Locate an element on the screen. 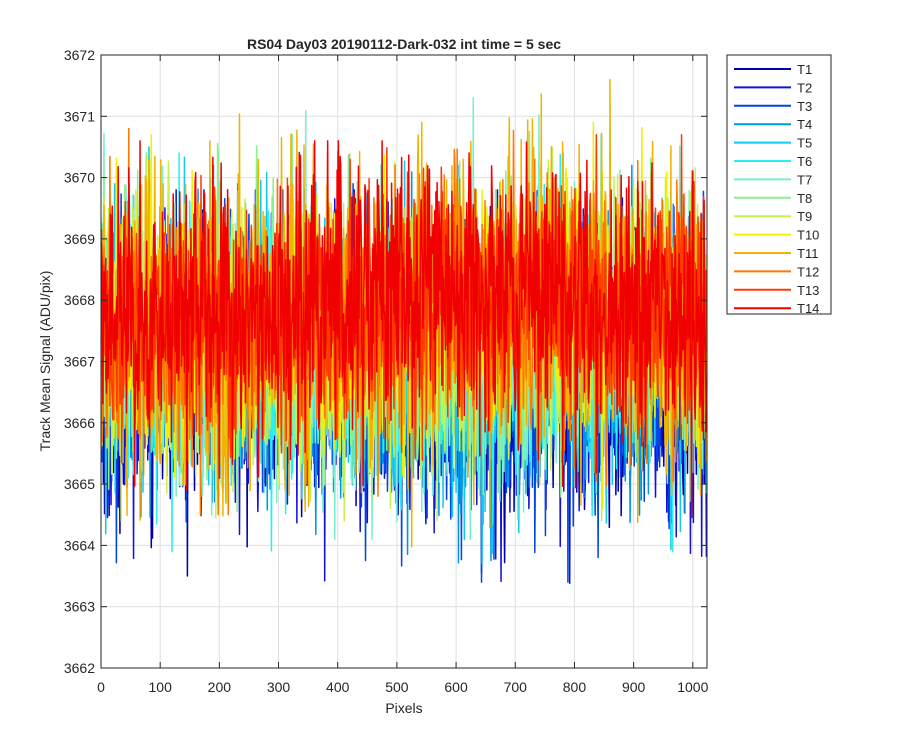 This screenshot has width=900, height=750. y-tick-label: 3670 is located at coordinates (79, 178).